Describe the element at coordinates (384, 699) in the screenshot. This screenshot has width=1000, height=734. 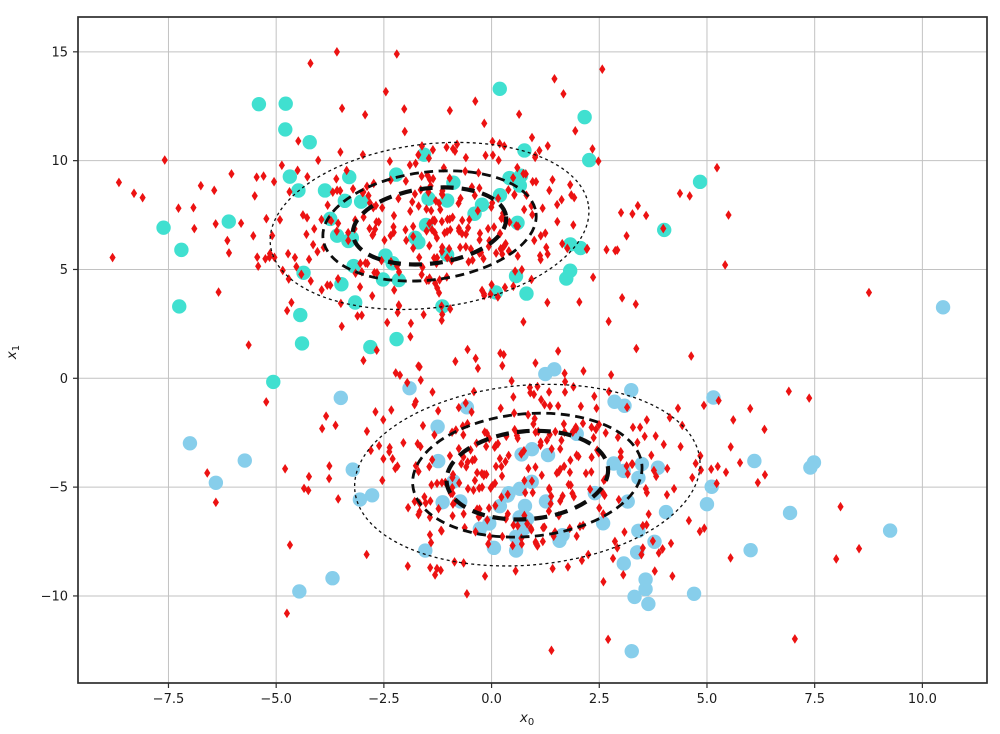
I see `x-tick-label: −2.5` at that location.